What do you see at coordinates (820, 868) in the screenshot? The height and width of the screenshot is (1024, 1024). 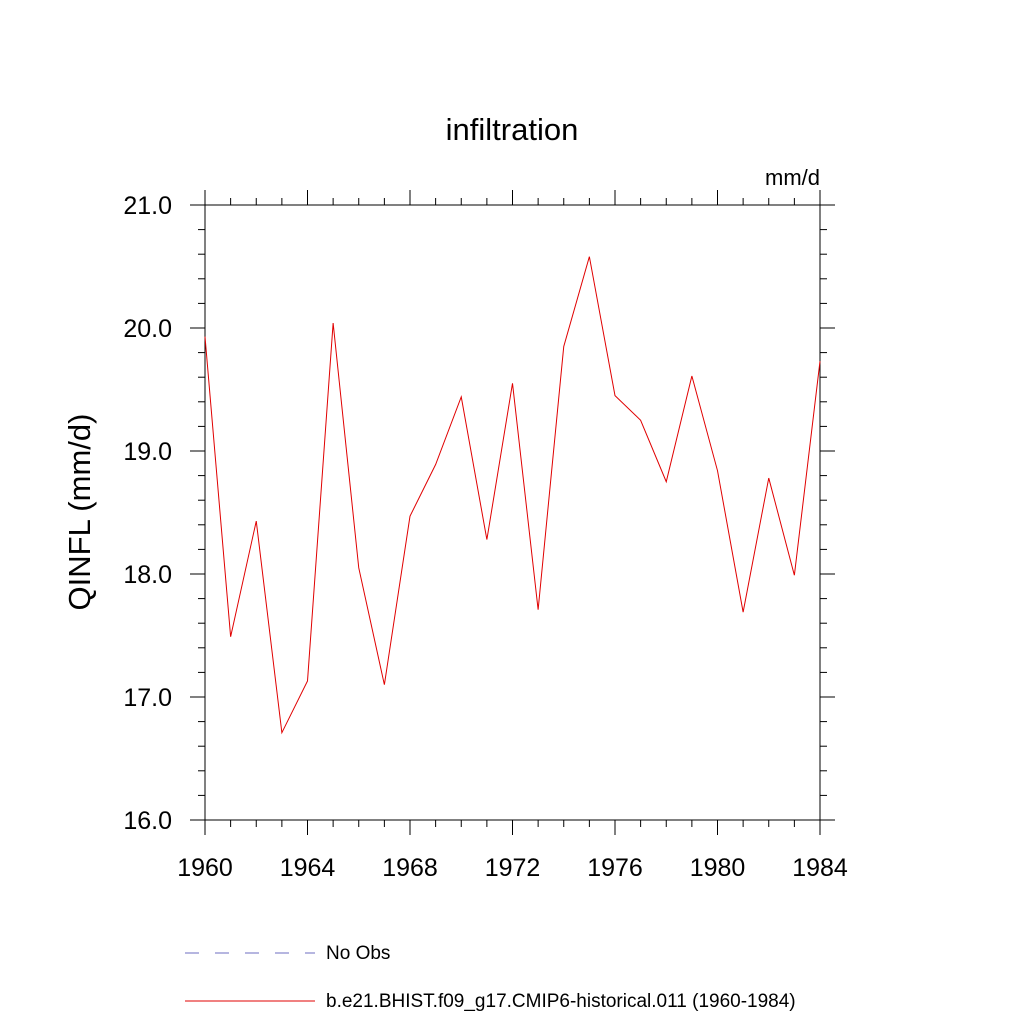 I see `x-tick-label: 1984` at bounding box center [820, 868].